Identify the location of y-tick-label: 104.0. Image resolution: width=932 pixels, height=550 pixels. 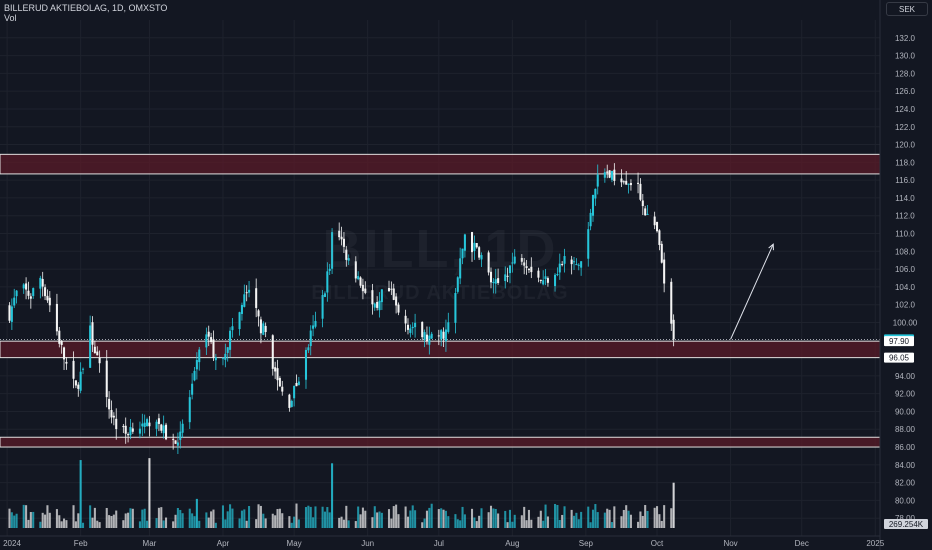
(905, 287).